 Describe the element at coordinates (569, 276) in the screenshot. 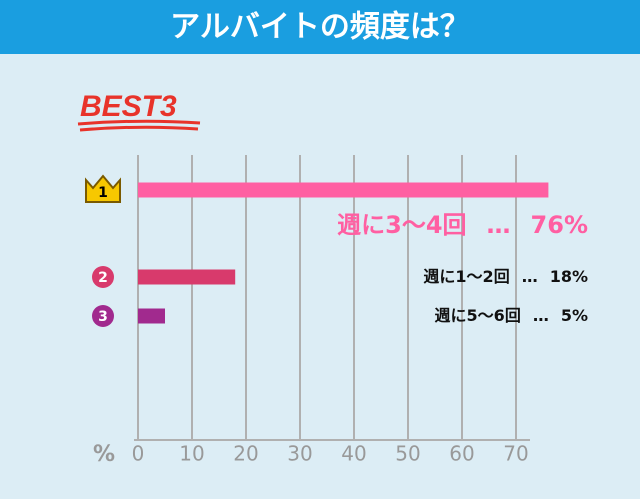

I see `data-label: 18%` at that location.